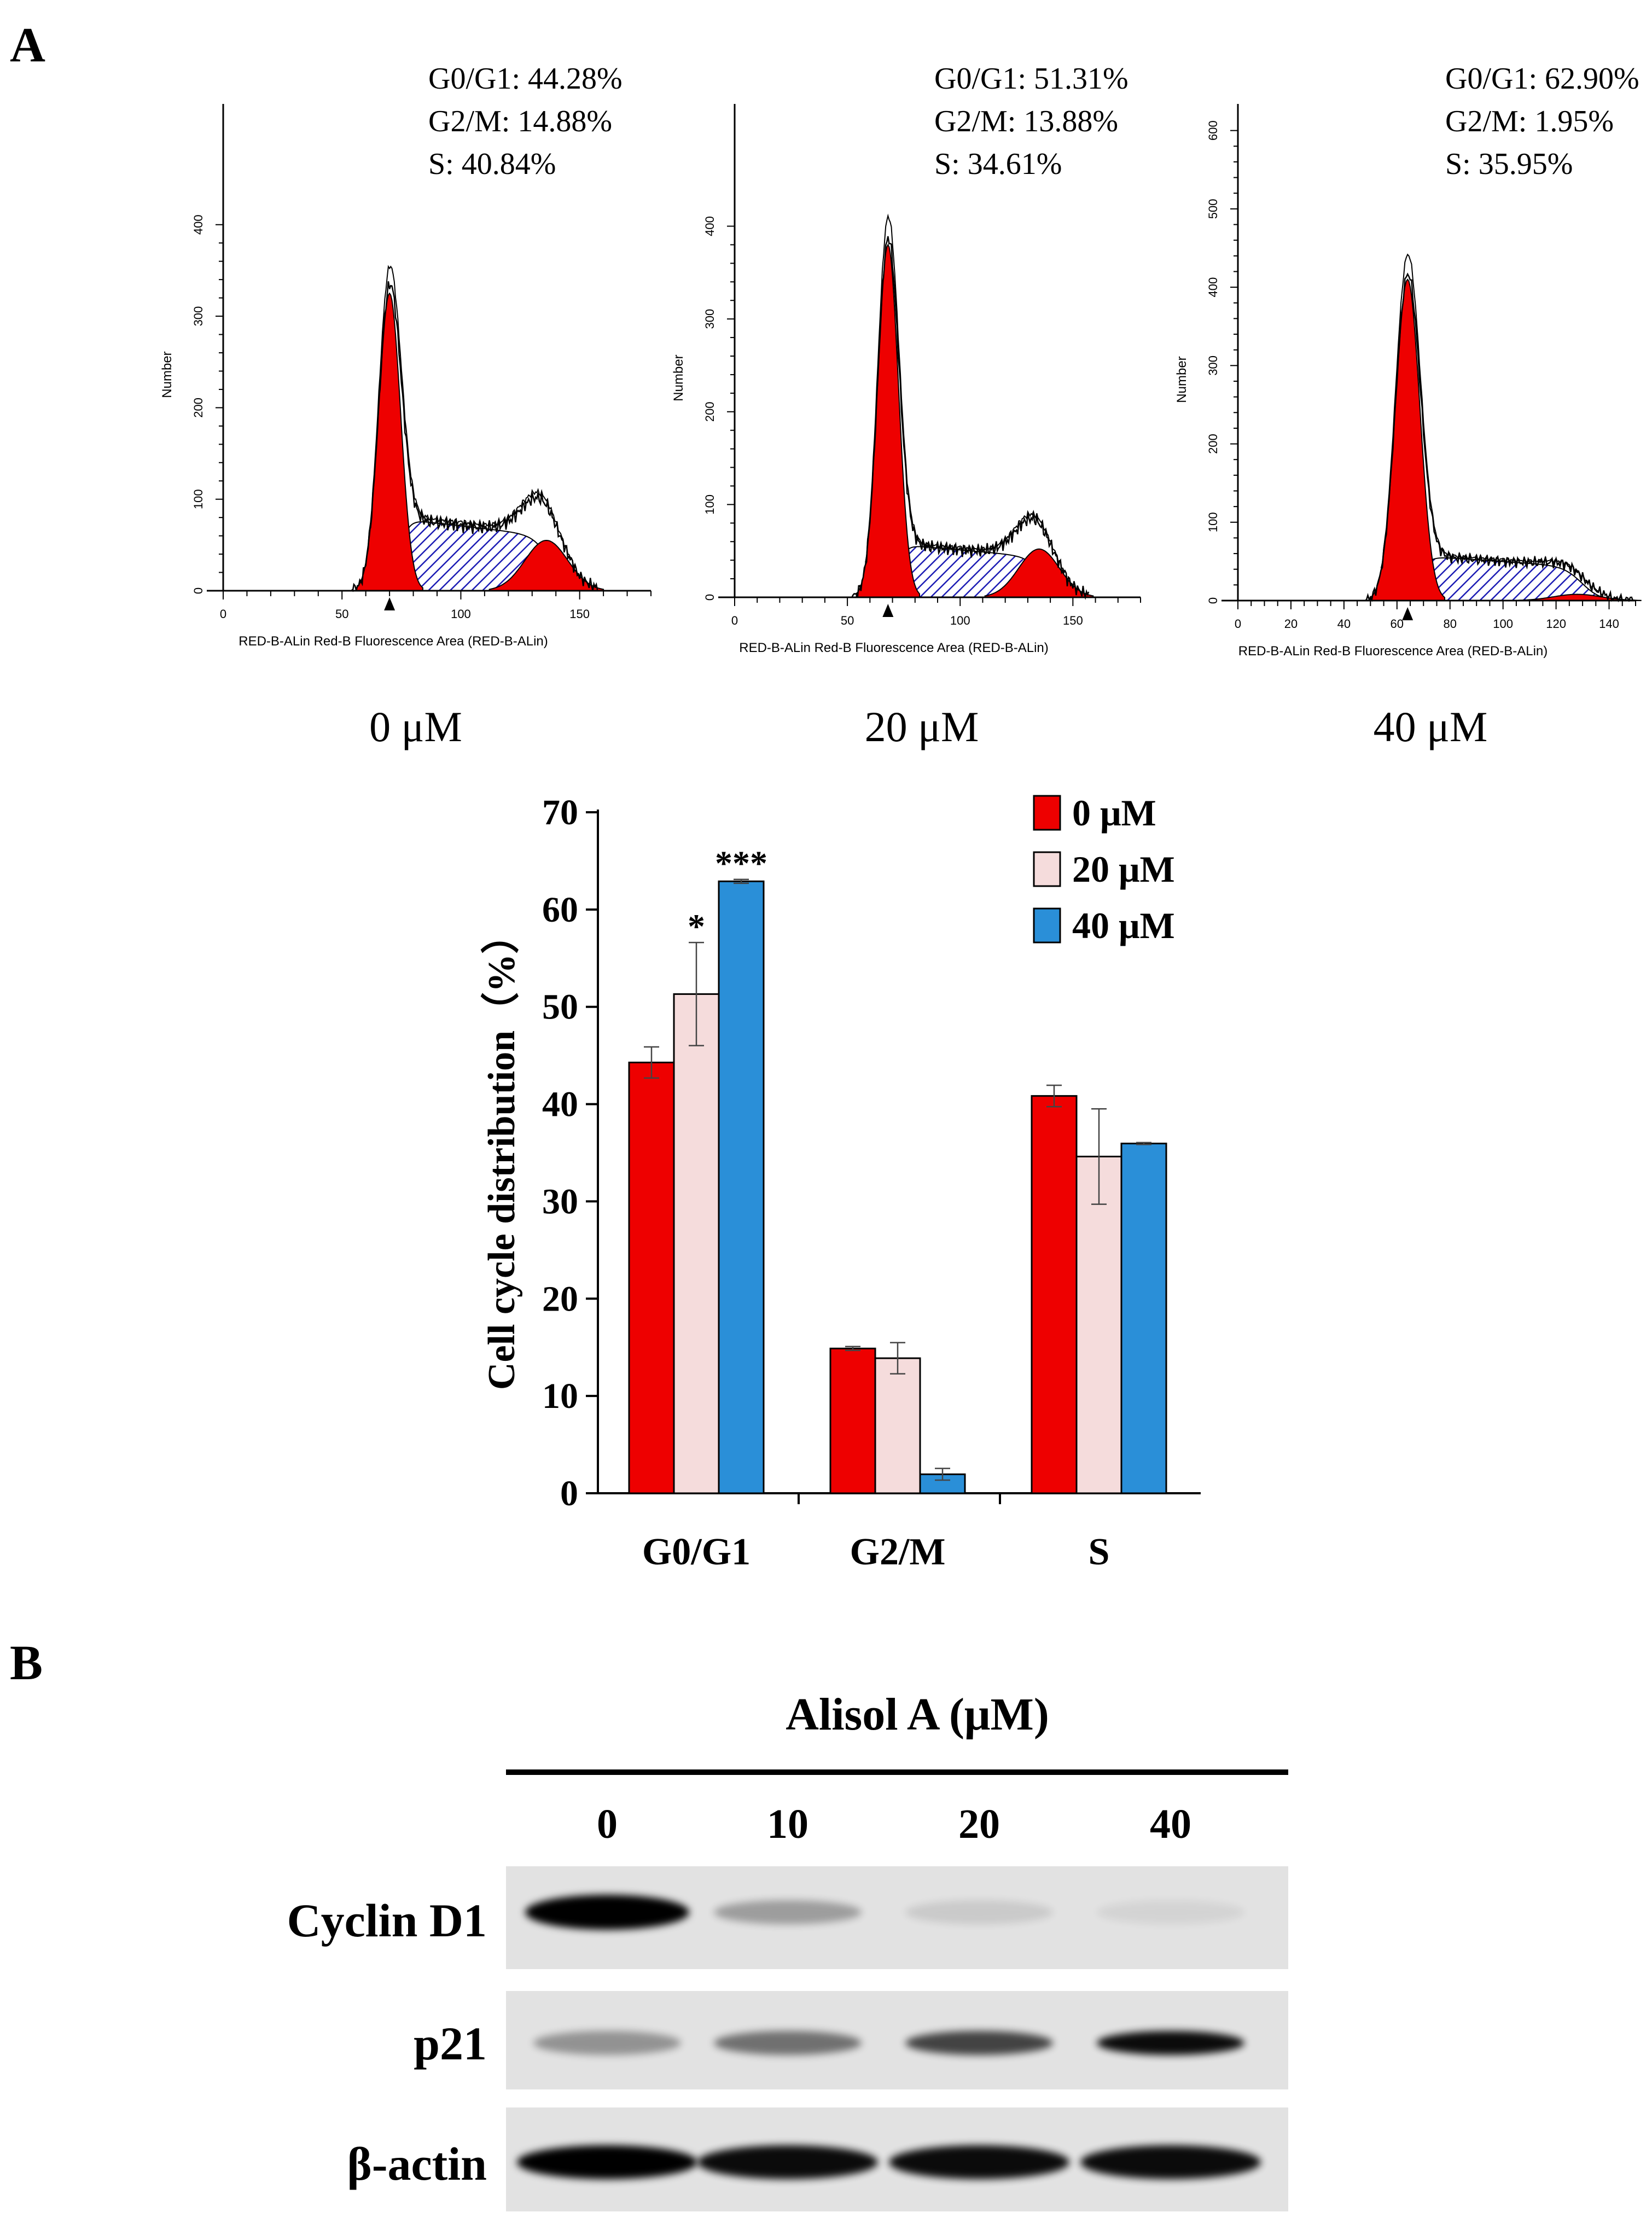 The image size is (1652, 2224). What do you see at coordinates (998, 164) in the screenshot?
I see `phase-percentage: S: 34.61%` at bounding box center [998, 164].